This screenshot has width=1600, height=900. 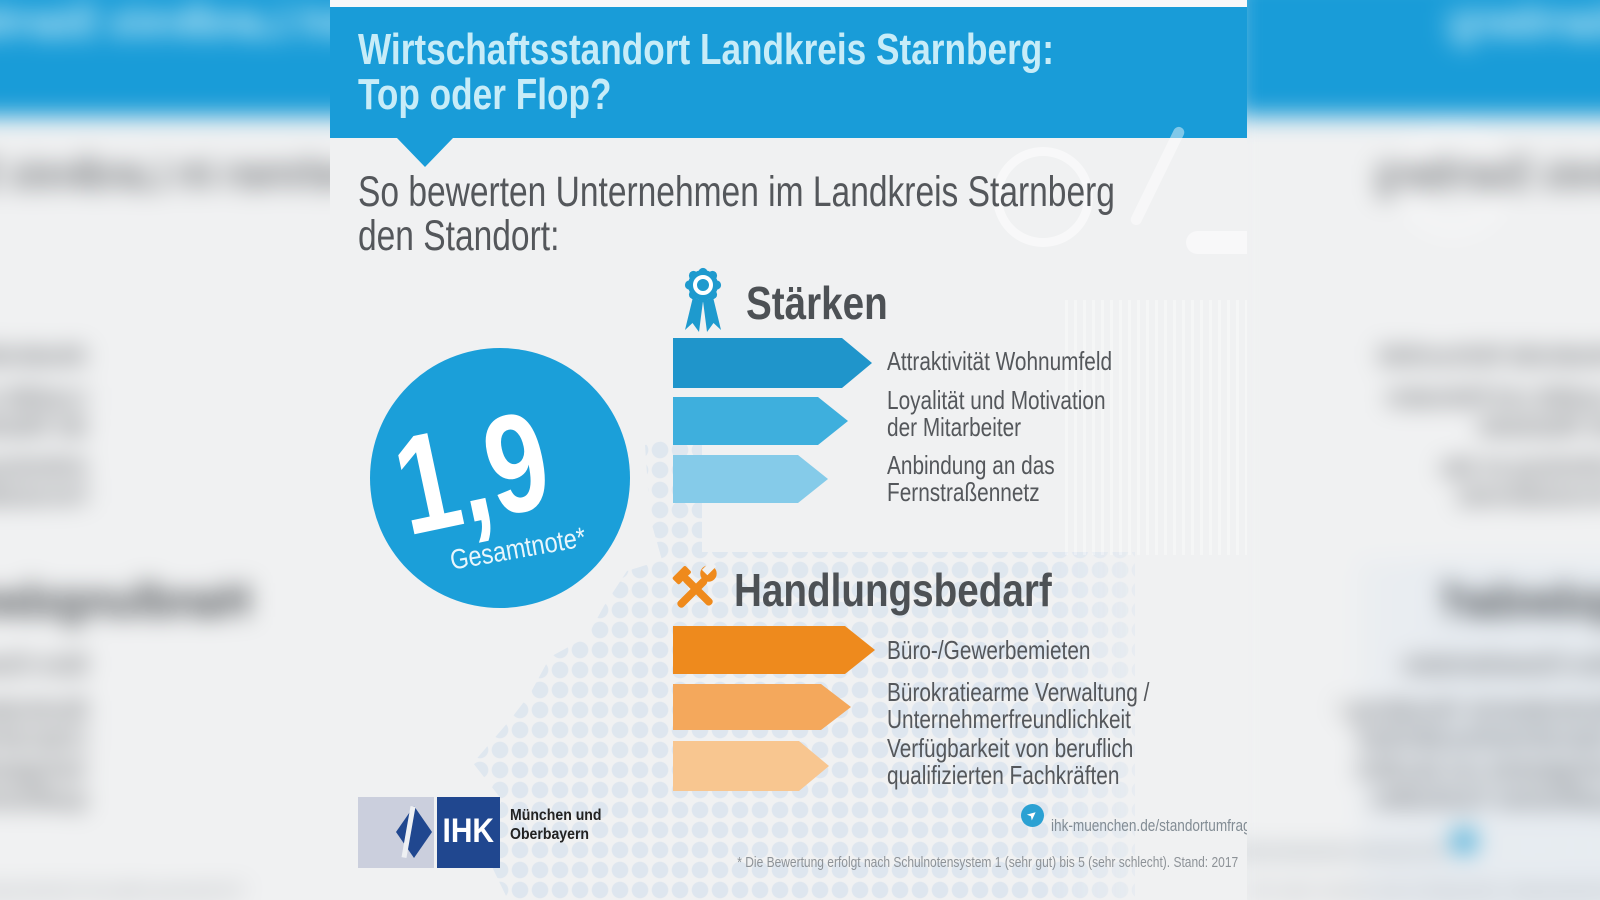 What do you see at coordinates (556, 825) in the screenshot?
I see `ihk-logo-subtitle: München und Oberbayern` at bounding box center [556, 825].